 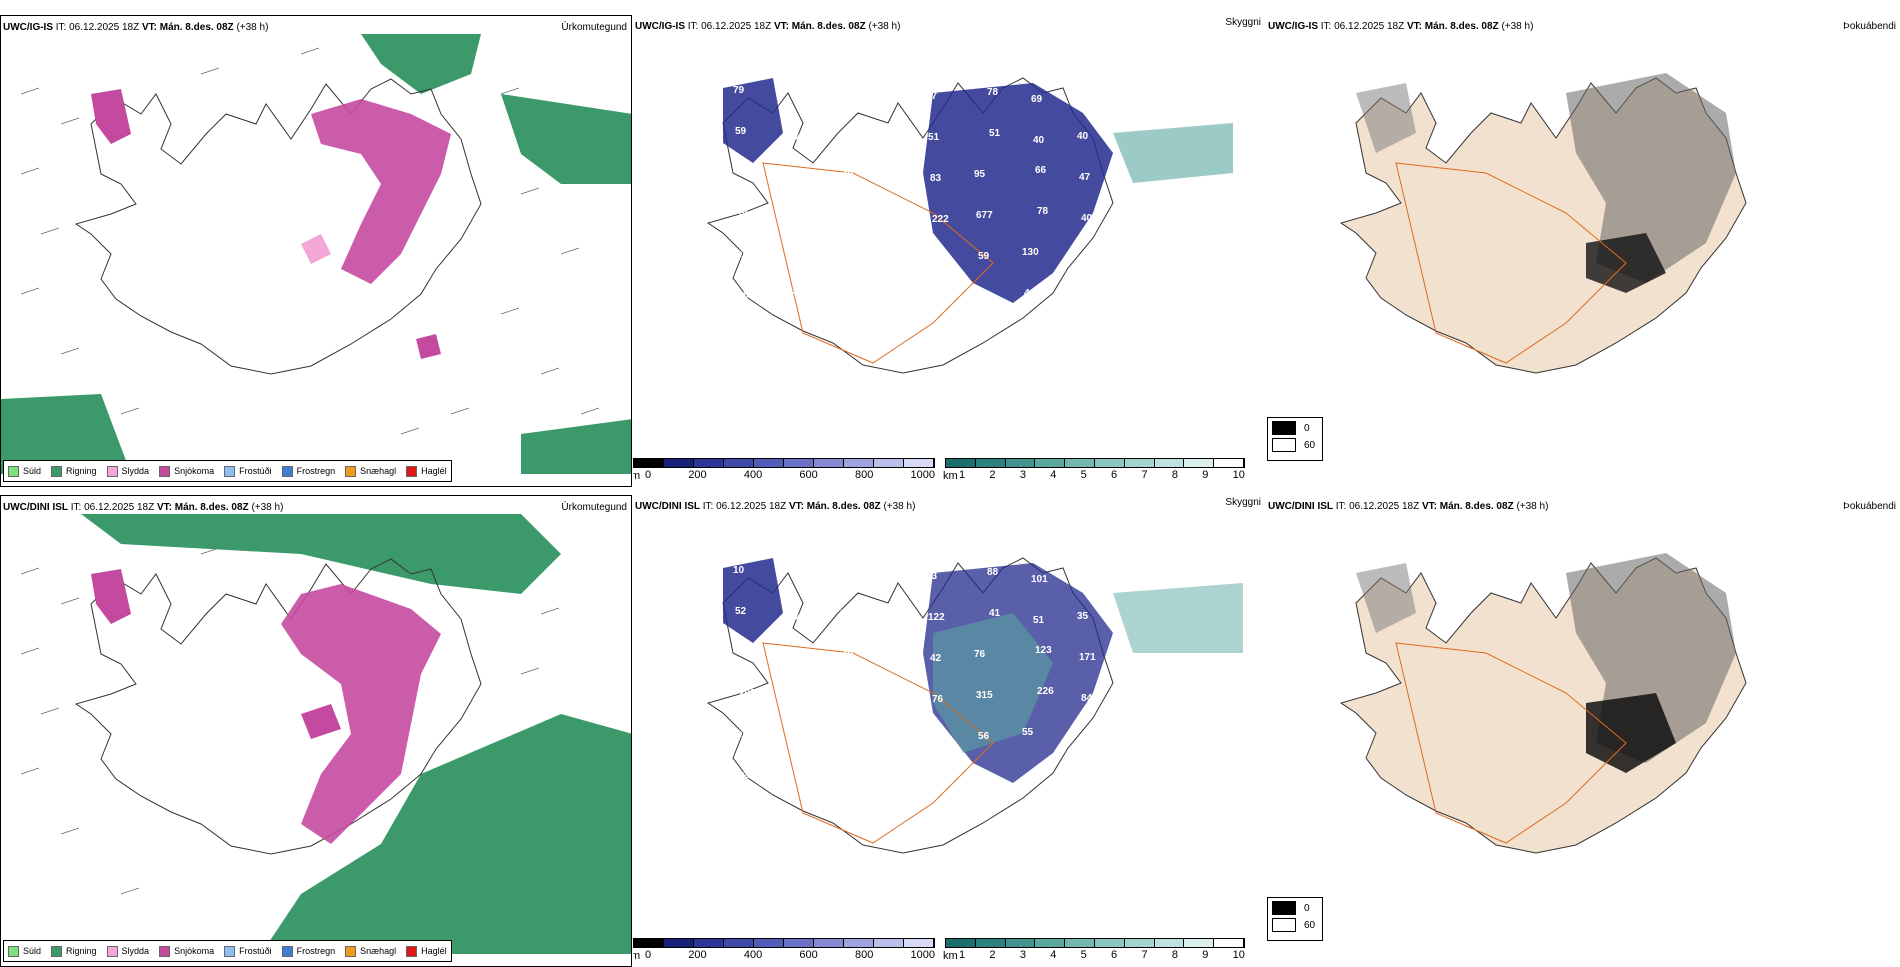 What do you see at coordinates (1037, 99) in the screenshot?
I see `visibility-value: 69` at bounding box center [1037, 99].